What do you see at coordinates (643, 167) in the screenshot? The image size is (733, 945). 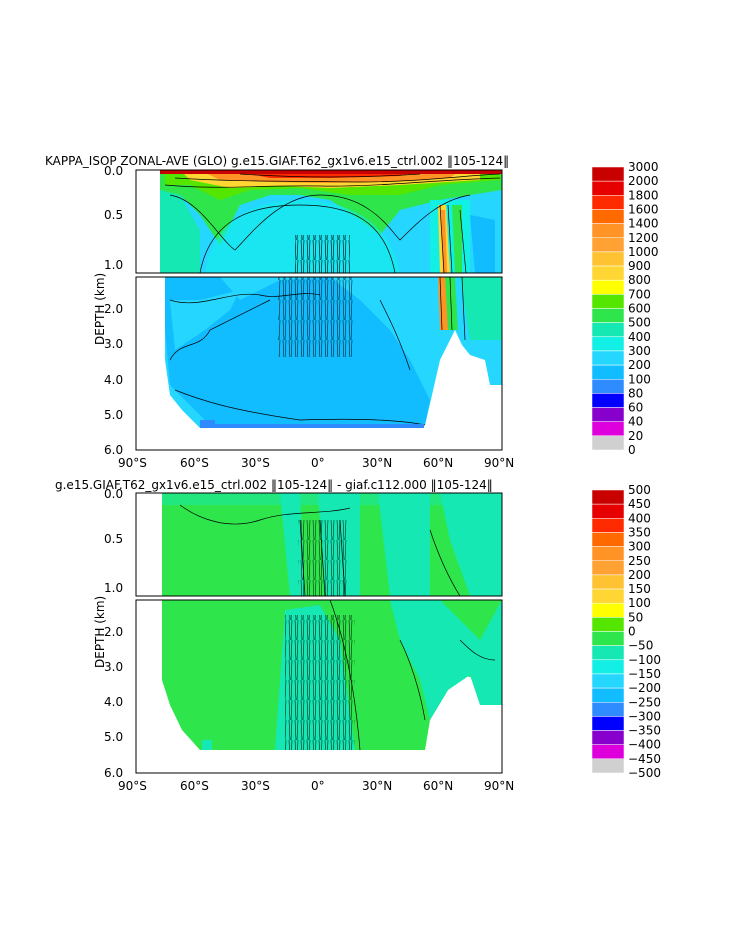 I see `colorbar-label: 3000` at bounding box center [643, 167].